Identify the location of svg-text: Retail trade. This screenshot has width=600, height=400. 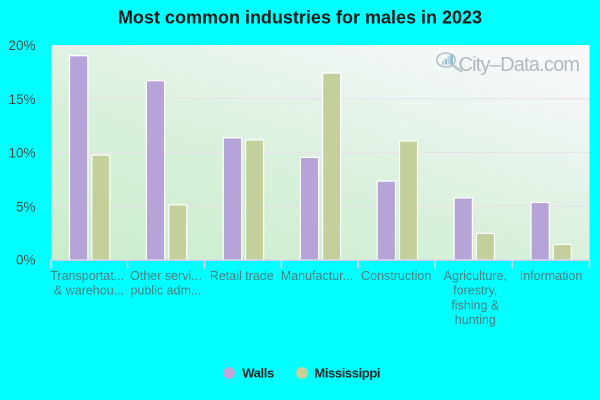
(242, 276).